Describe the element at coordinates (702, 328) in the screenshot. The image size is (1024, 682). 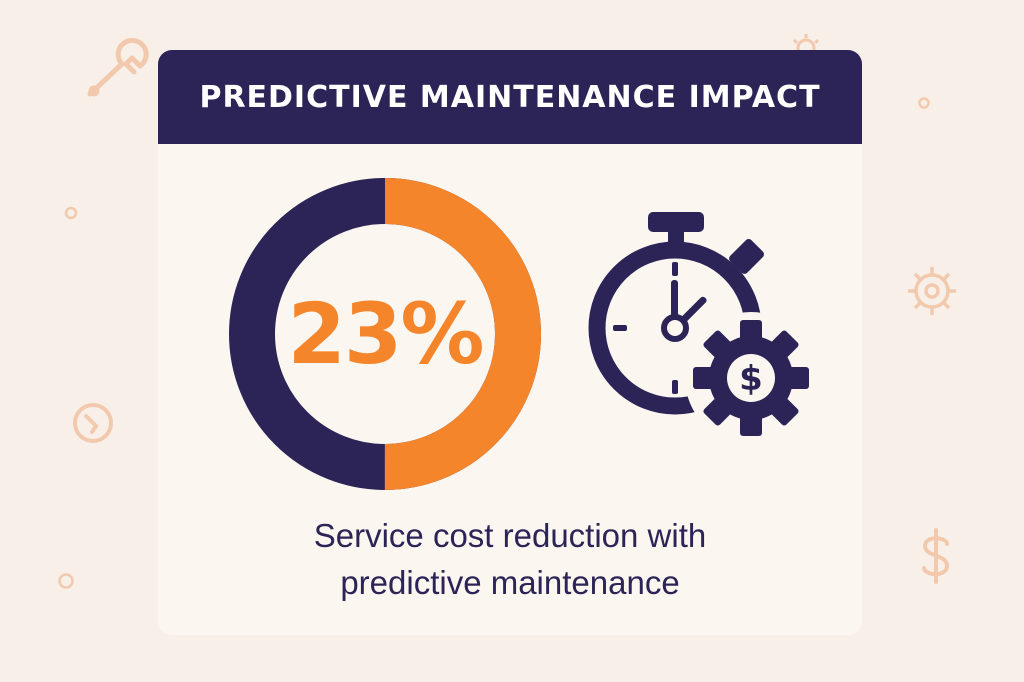
I see `stopwatch-dollar-gear-icon: $` at that location.